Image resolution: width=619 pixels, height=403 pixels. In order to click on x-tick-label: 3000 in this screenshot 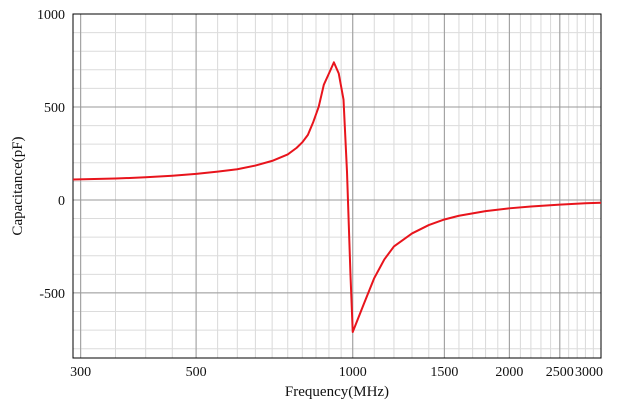, I will do `click(589, 372)`.